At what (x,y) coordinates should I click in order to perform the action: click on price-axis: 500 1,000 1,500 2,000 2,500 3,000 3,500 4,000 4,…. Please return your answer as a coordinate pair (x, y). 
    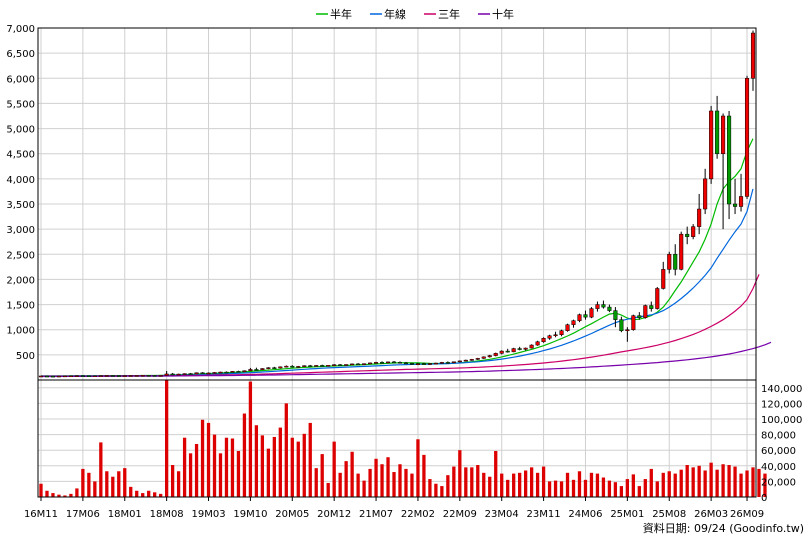
    Looking at the image, I should click on (20, 193).